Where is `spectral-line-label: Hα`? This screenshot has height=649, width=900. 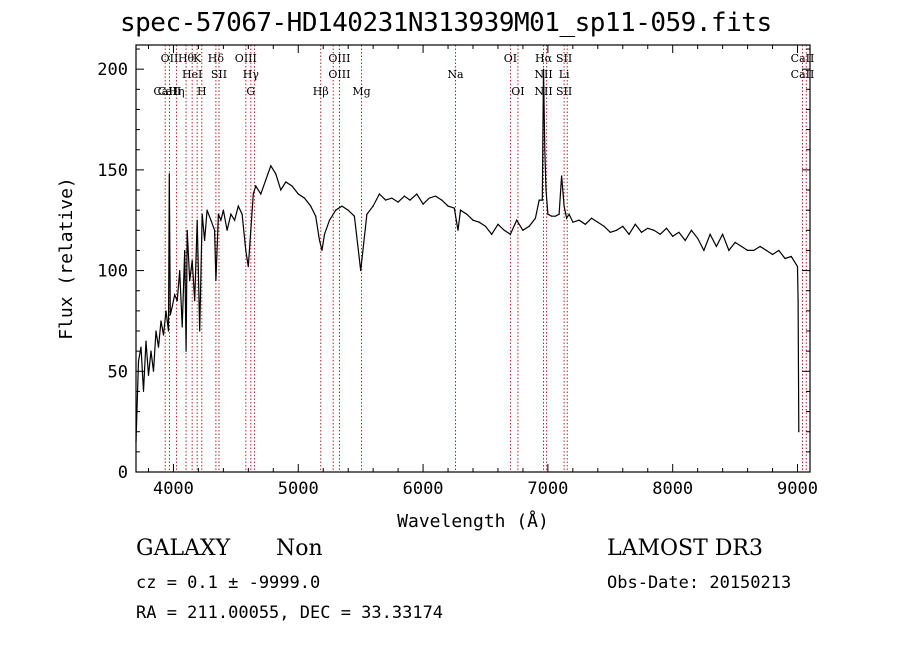
spectral-line-label: Hα is located at coordinates (544, 58).